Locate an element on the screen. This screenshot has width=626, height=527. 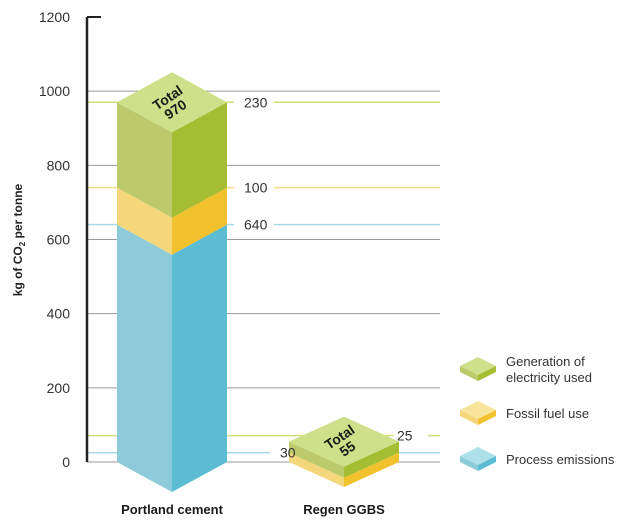
segment-value-label: 100 is located at coordinates (256, 188).